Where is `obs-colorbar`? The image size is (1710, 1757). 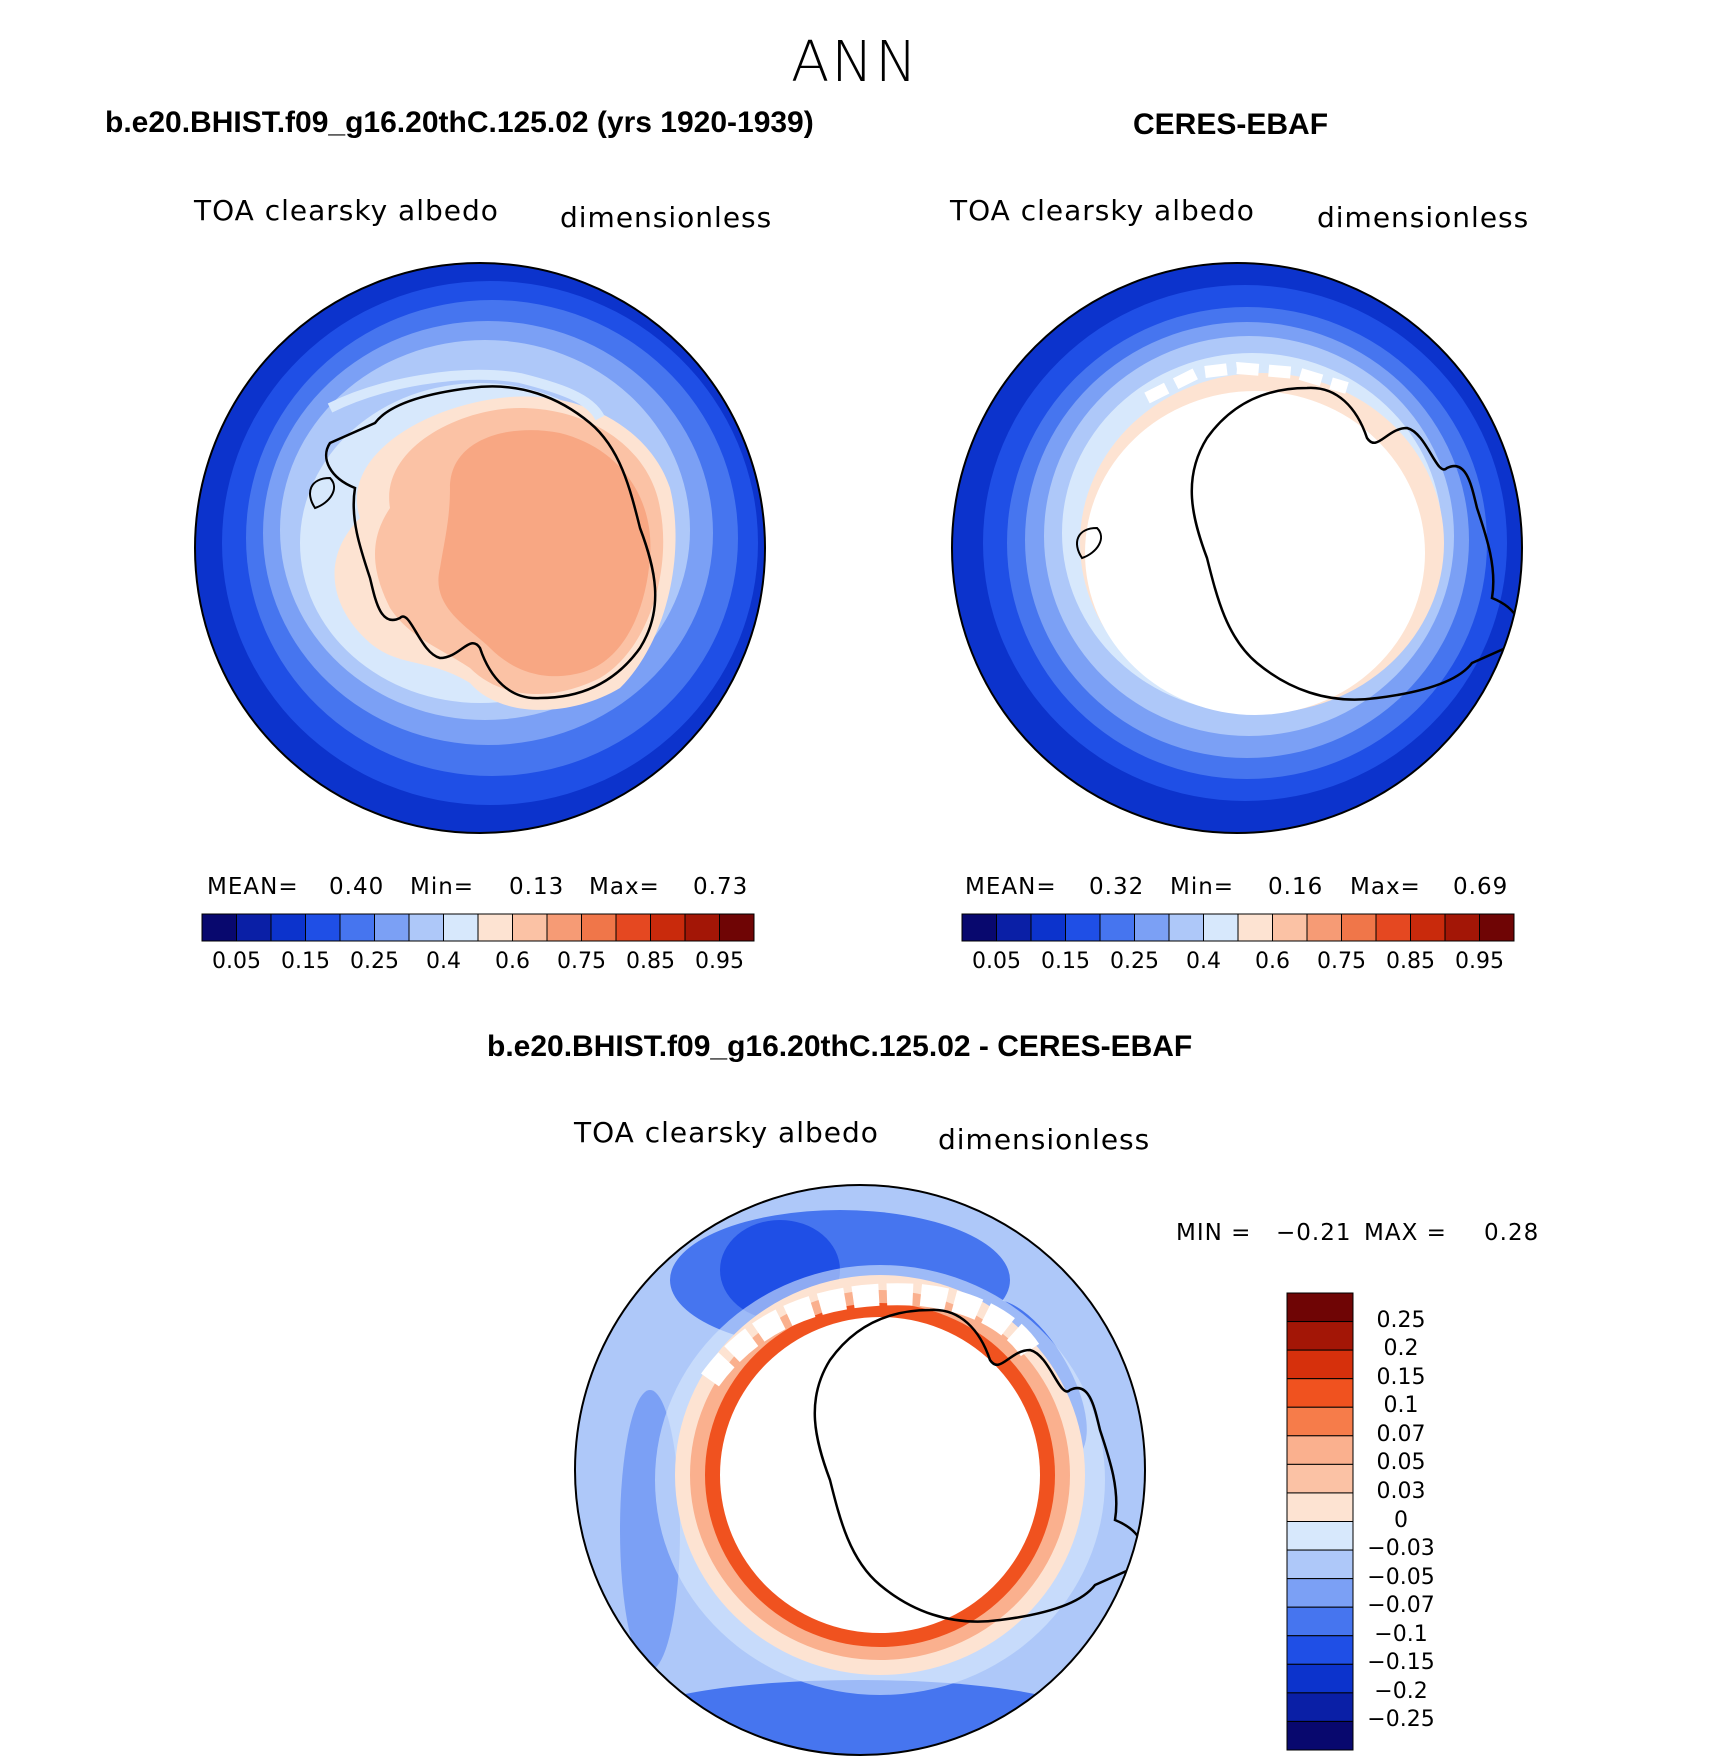 obs-colorbar is located at coordinates (1238, 927).